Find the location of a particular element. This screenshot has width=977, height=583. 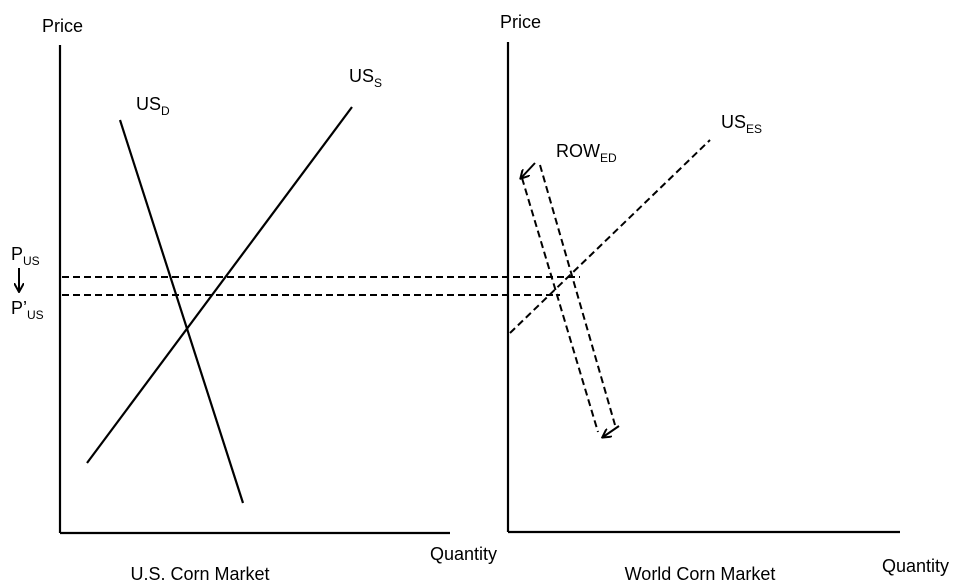

curve-label: USES is located at coordinates (741, 124).